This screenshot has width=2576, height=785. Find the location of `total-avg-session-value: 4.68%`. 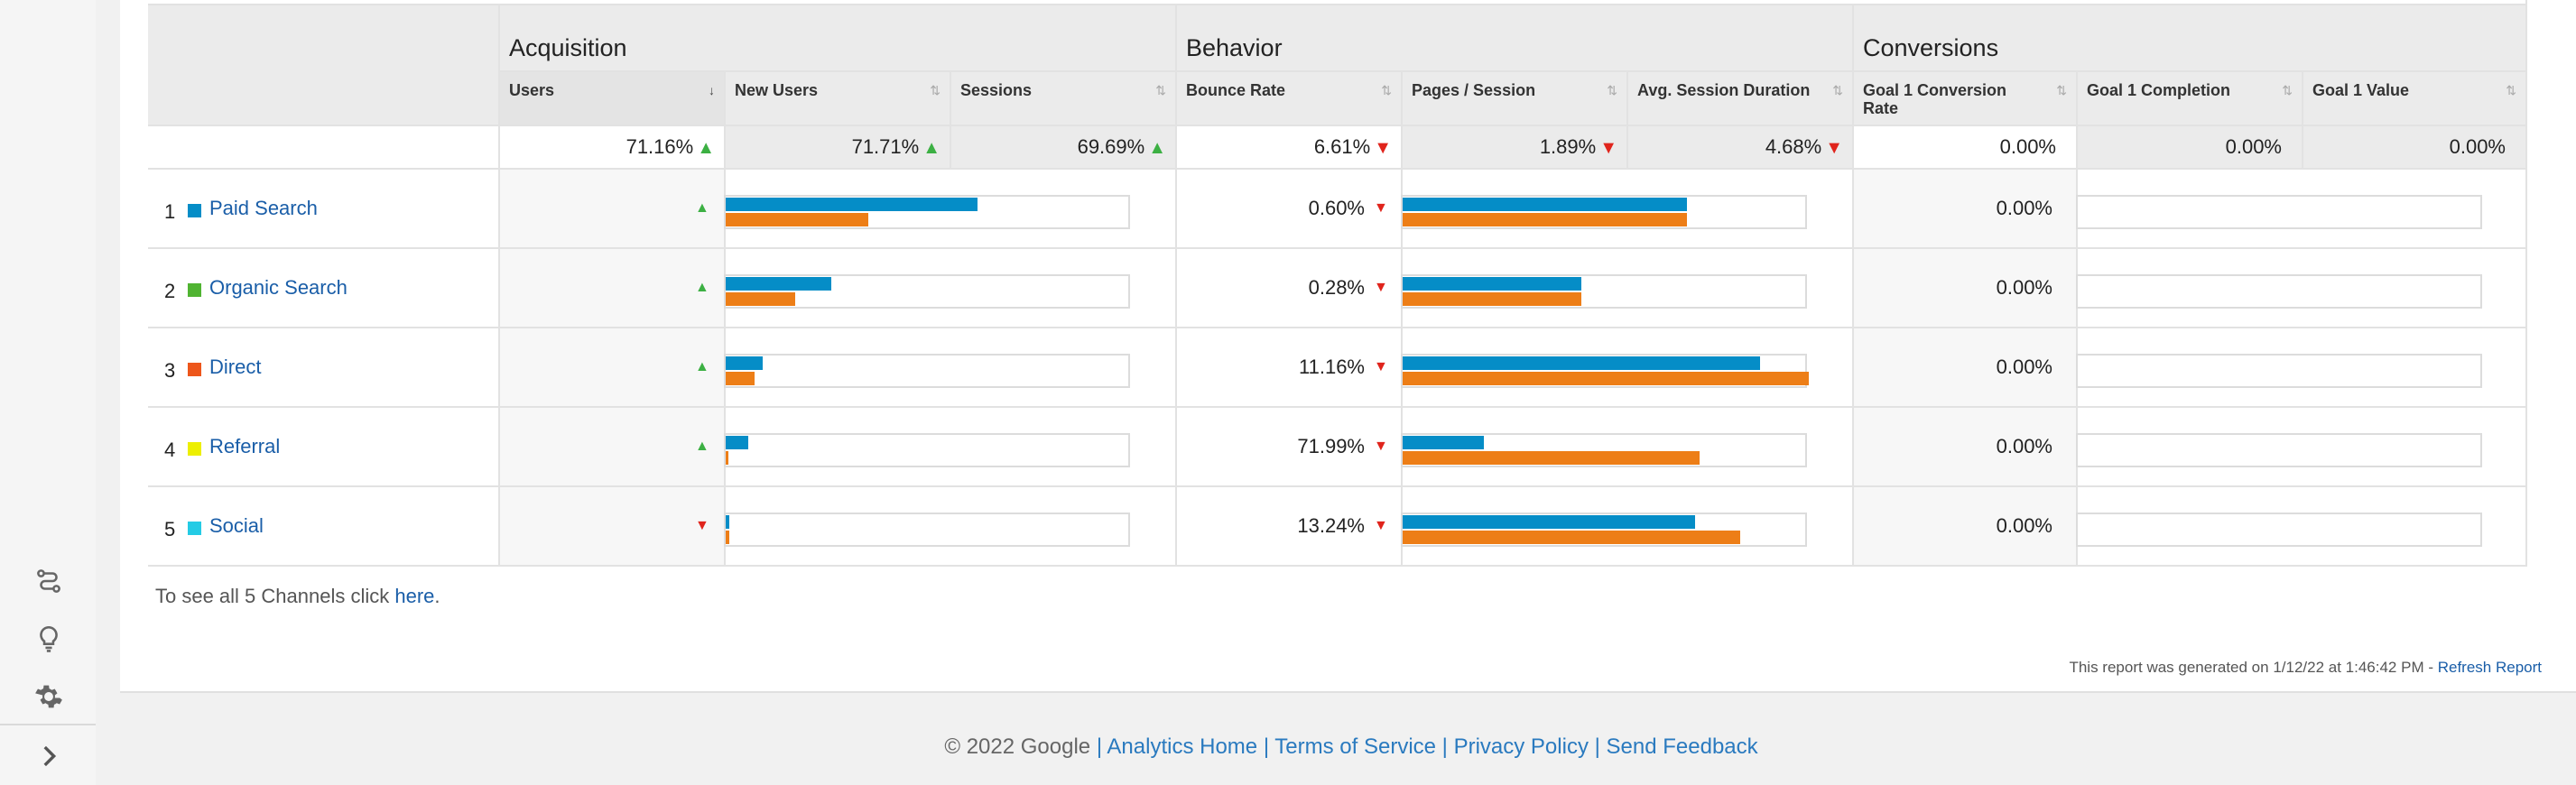

total-avg-session-value: 4.68% is located at coordinates (1794, 146).